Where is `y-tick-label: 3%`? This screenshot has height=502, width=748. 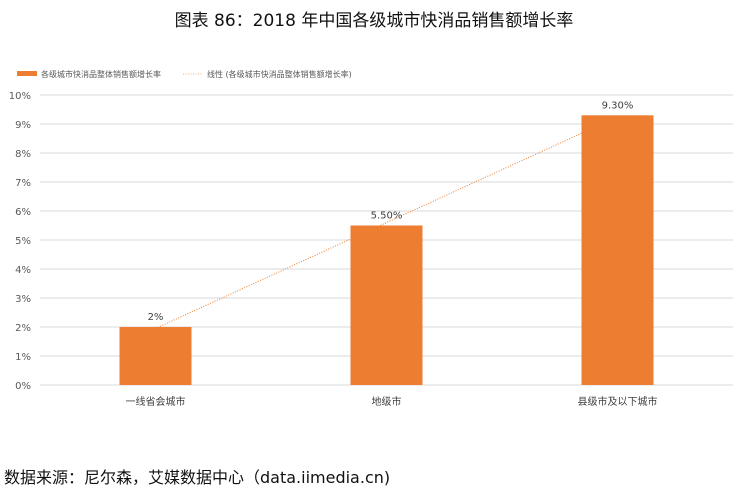
y-tick-label: 3% is located at coordinates (23, 299).